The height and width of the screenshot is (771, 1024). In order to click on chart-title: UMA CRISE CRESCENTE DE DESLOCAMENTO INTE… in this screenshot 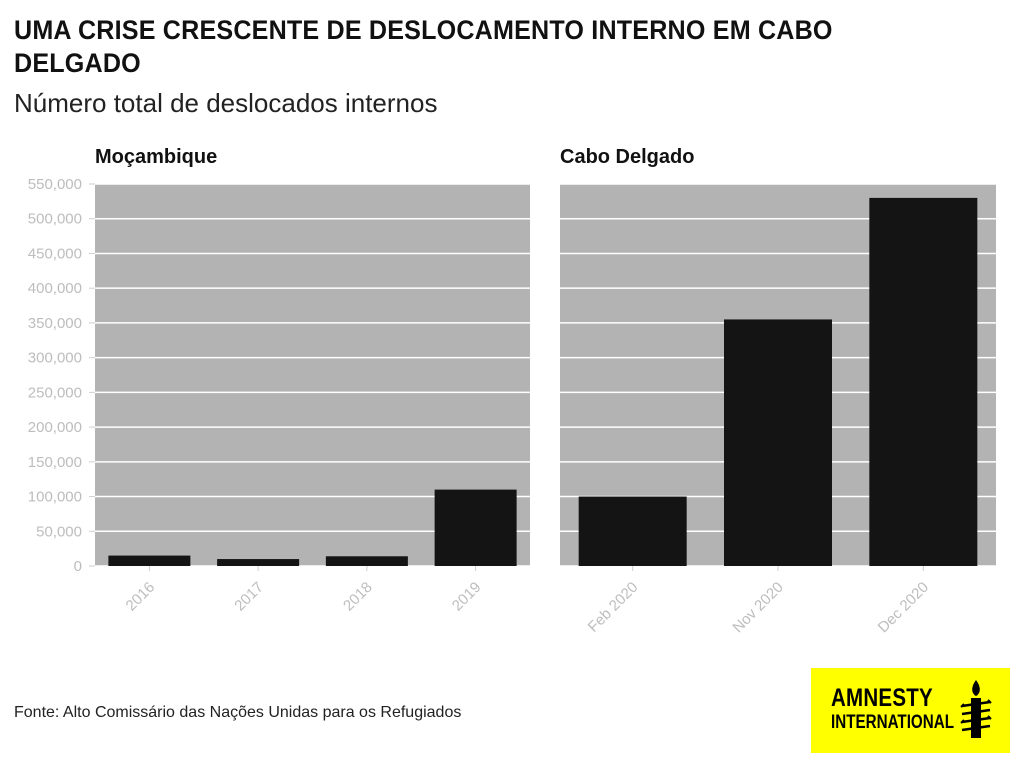, I will do `click(423, 46)`.